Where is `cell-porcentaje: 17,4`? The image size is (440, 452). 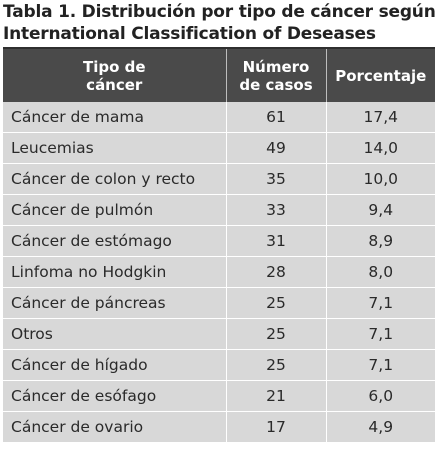 cell-porcentaje: 17,4 is located at coordinates (380, 117).